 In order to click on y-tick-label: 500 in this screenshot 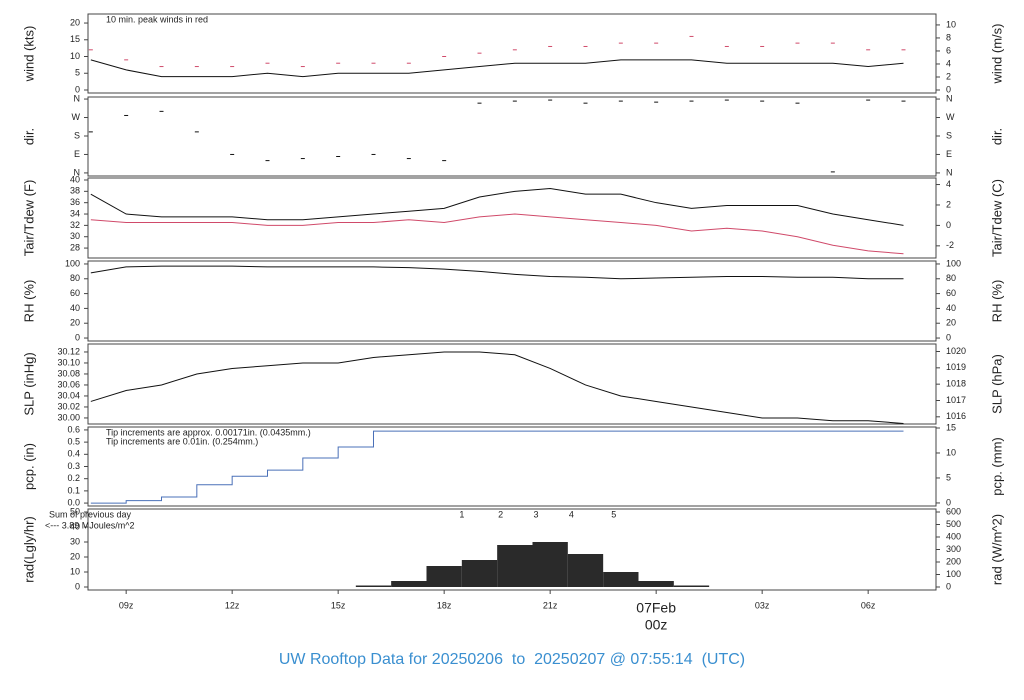, I will do `click(953, 524)`.